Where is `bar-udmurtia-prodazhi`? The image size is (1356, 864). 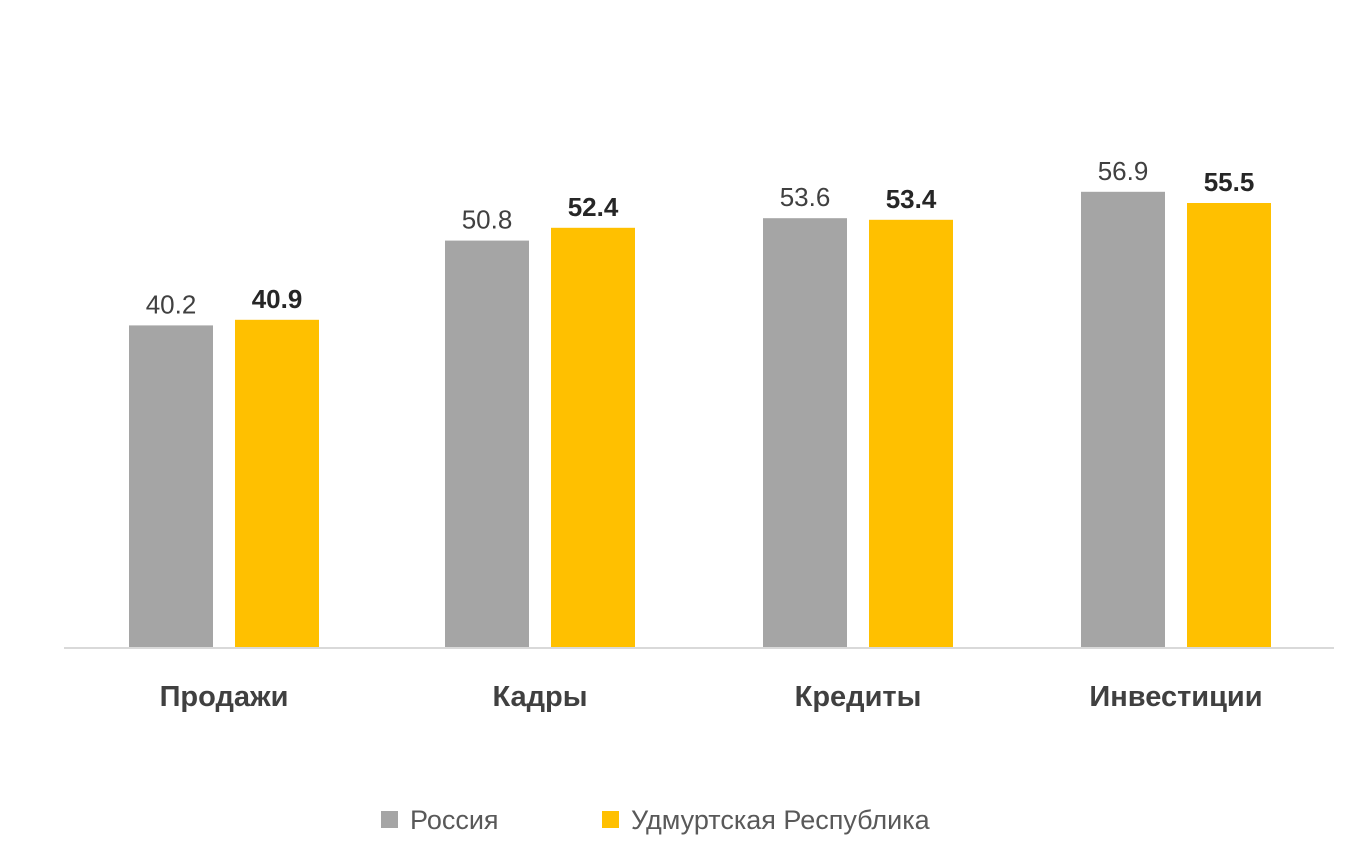 bar-udmurtia-prodazhi is located at coordinates (277, 483).